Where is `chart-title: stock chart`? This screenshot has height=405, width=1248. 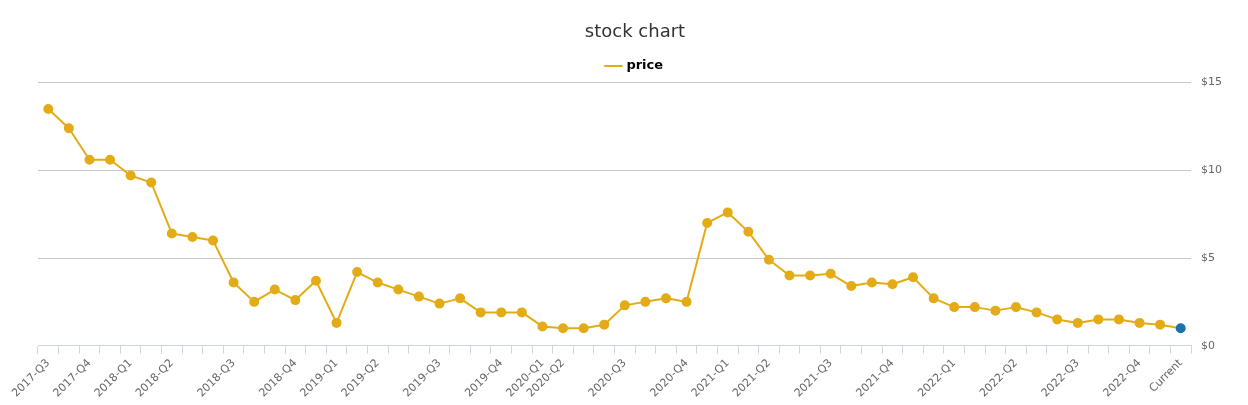
chart-title: stock chart is located at coordinates (635, 31).